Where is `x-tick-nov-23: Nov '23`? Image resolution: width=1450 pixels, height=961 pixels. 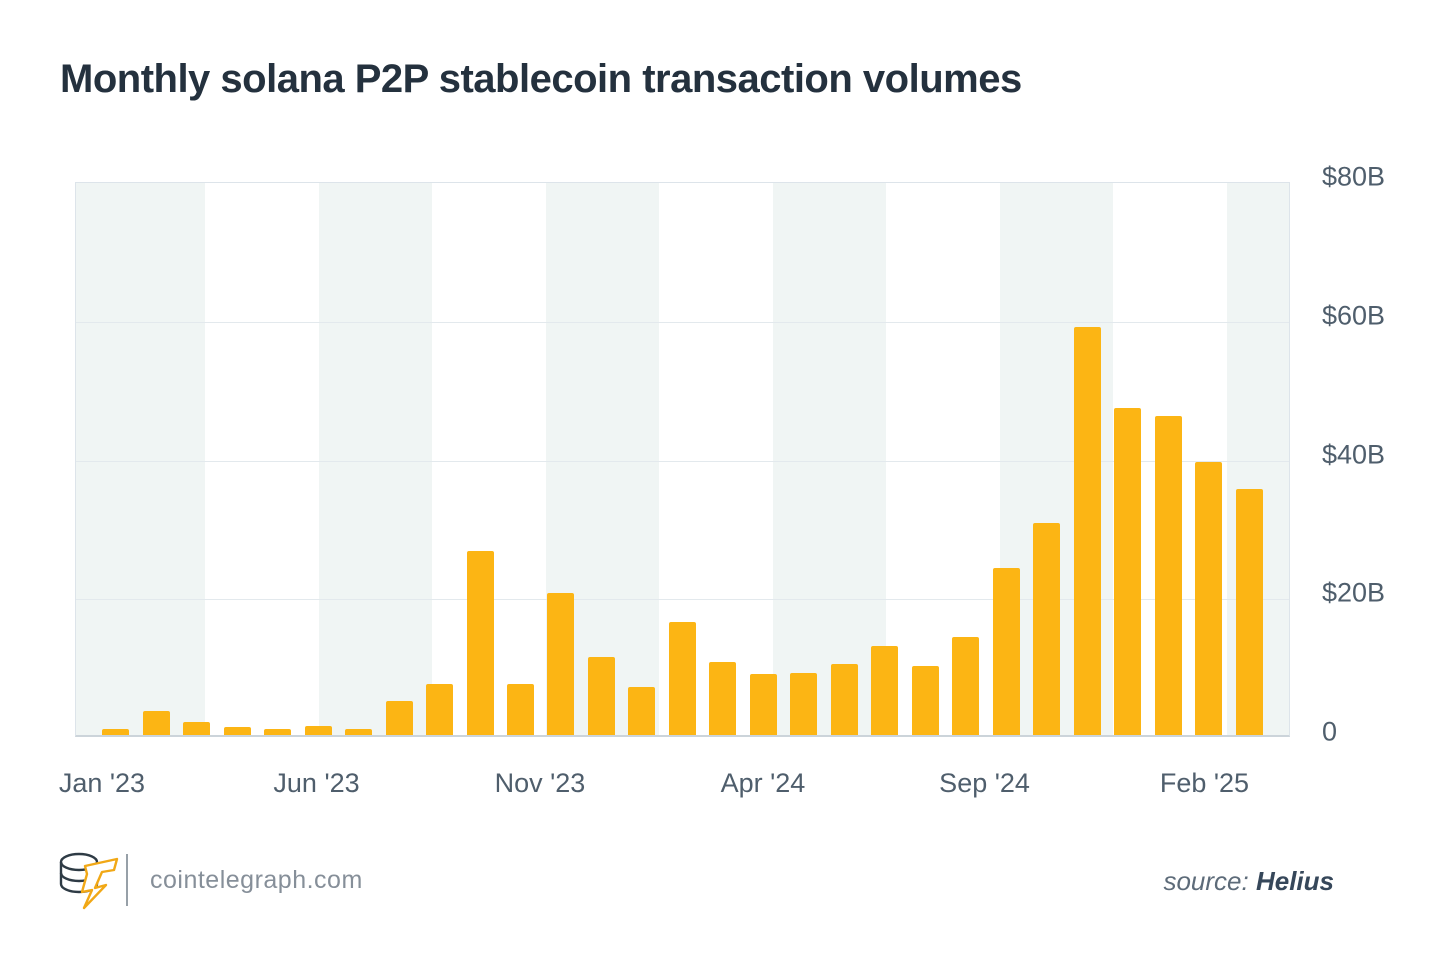
x-tick-nov-23: Nov '23 is located at coordinates (540, 783).